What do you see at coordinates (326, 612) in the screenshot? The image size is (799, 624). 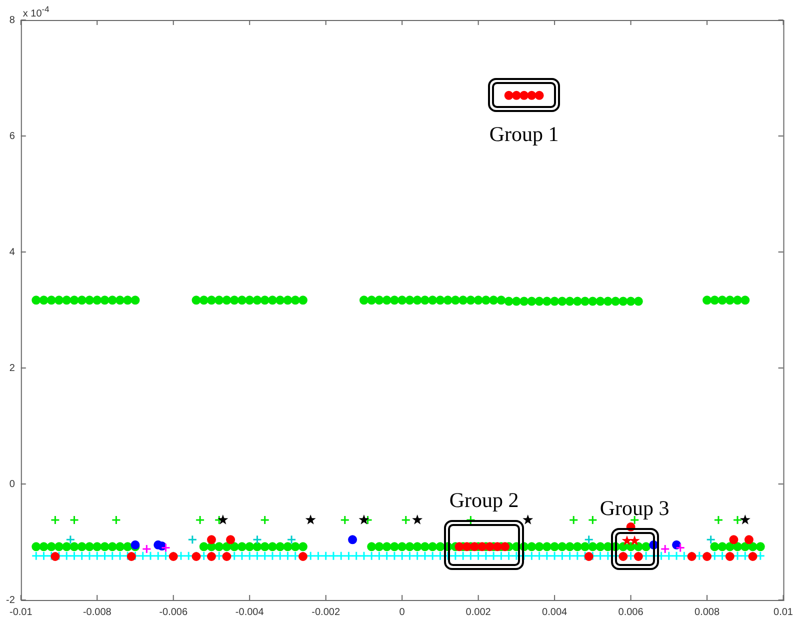 I see `x-tick-label: -0.002` at bounding box center [326, 612].